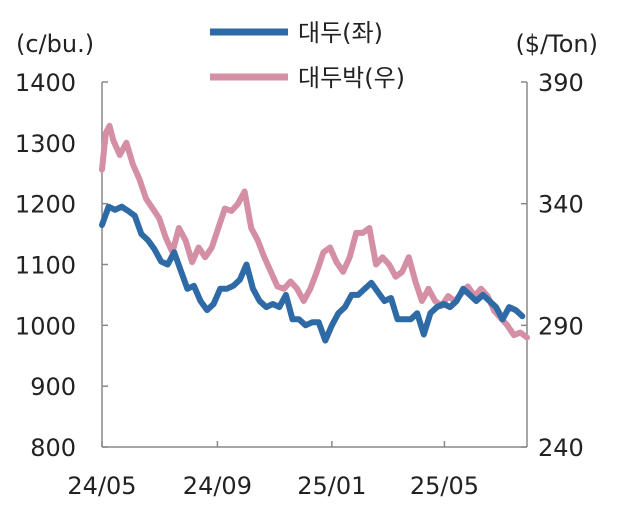  Describe the element at coordinates (552, 265) in the screenshot. I see `right-axis-ticks: 240 290 340 390` at that location.